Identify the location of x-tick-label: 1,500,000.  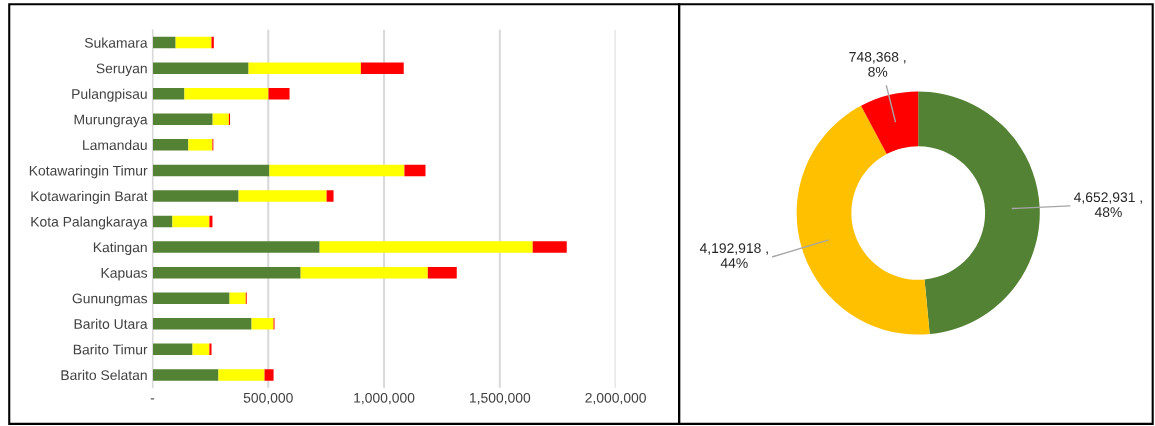
(500, 398).